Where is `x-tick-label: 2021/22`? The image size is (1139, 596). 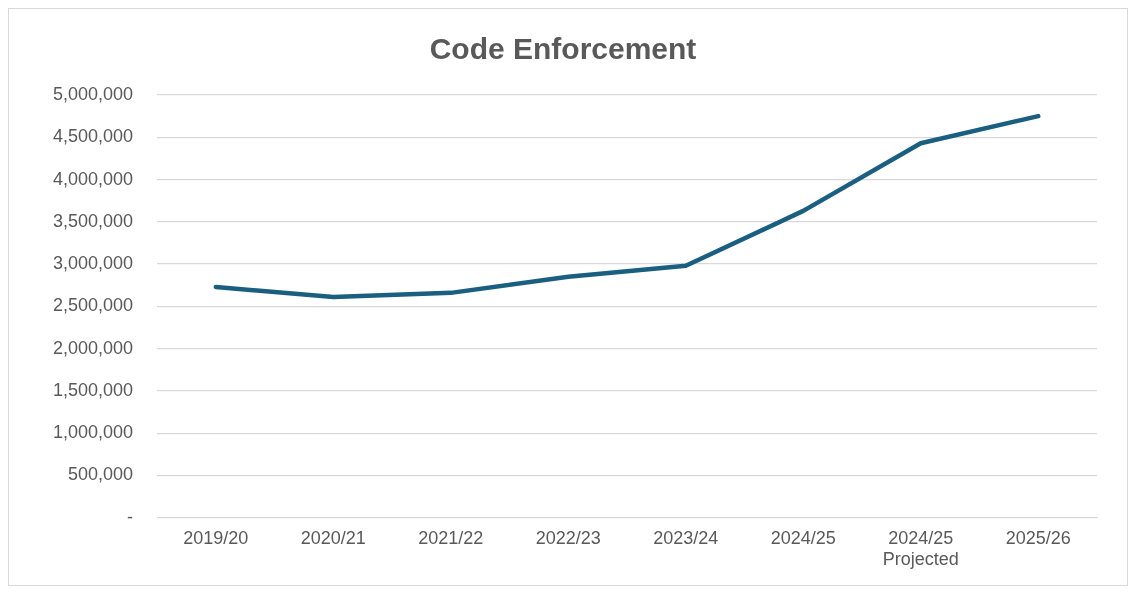
x-tick-label: 2021/22 is located at coordinates (451, 537).